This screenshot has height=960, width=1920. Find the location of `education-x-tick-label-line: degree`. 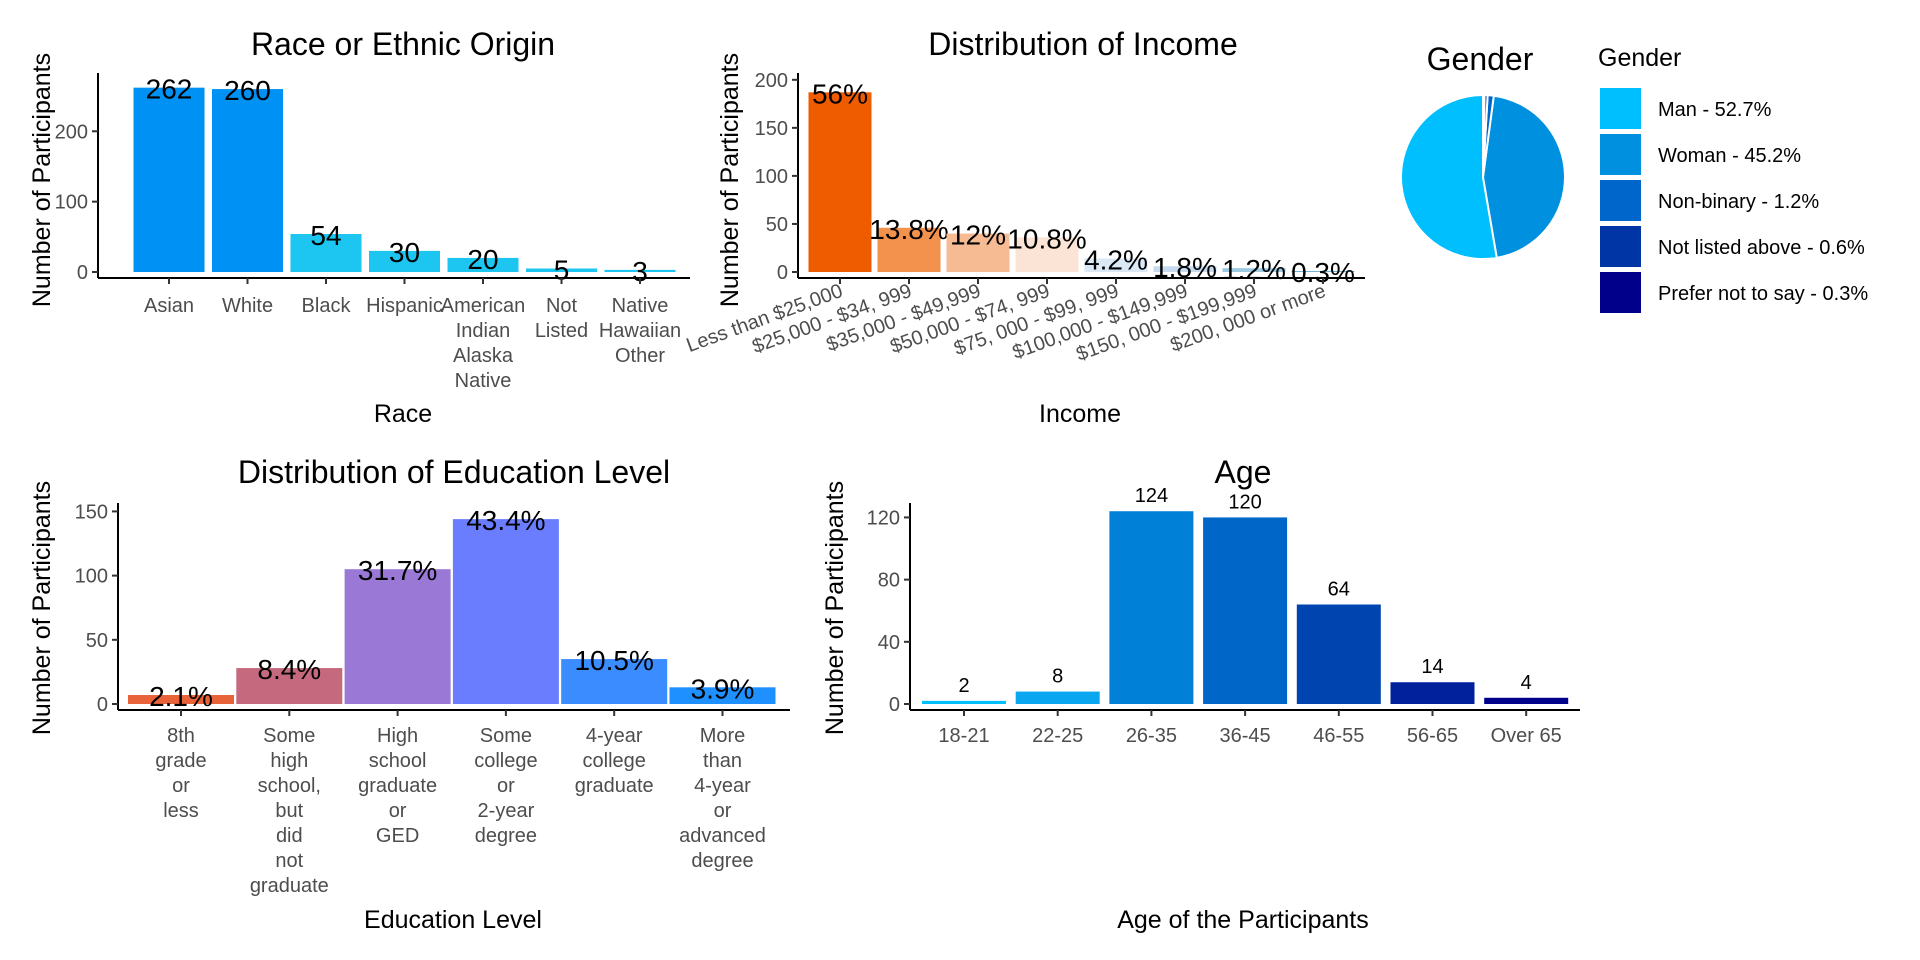

education-x-tick-label-line: degree is located at coordinates (506, 836).